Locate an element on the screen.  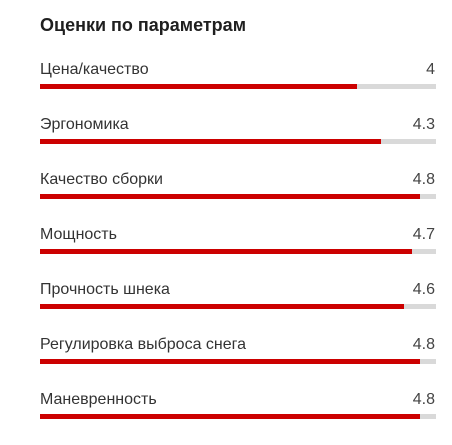
rating-value: 4.7 is located at coordinates (423, 234).